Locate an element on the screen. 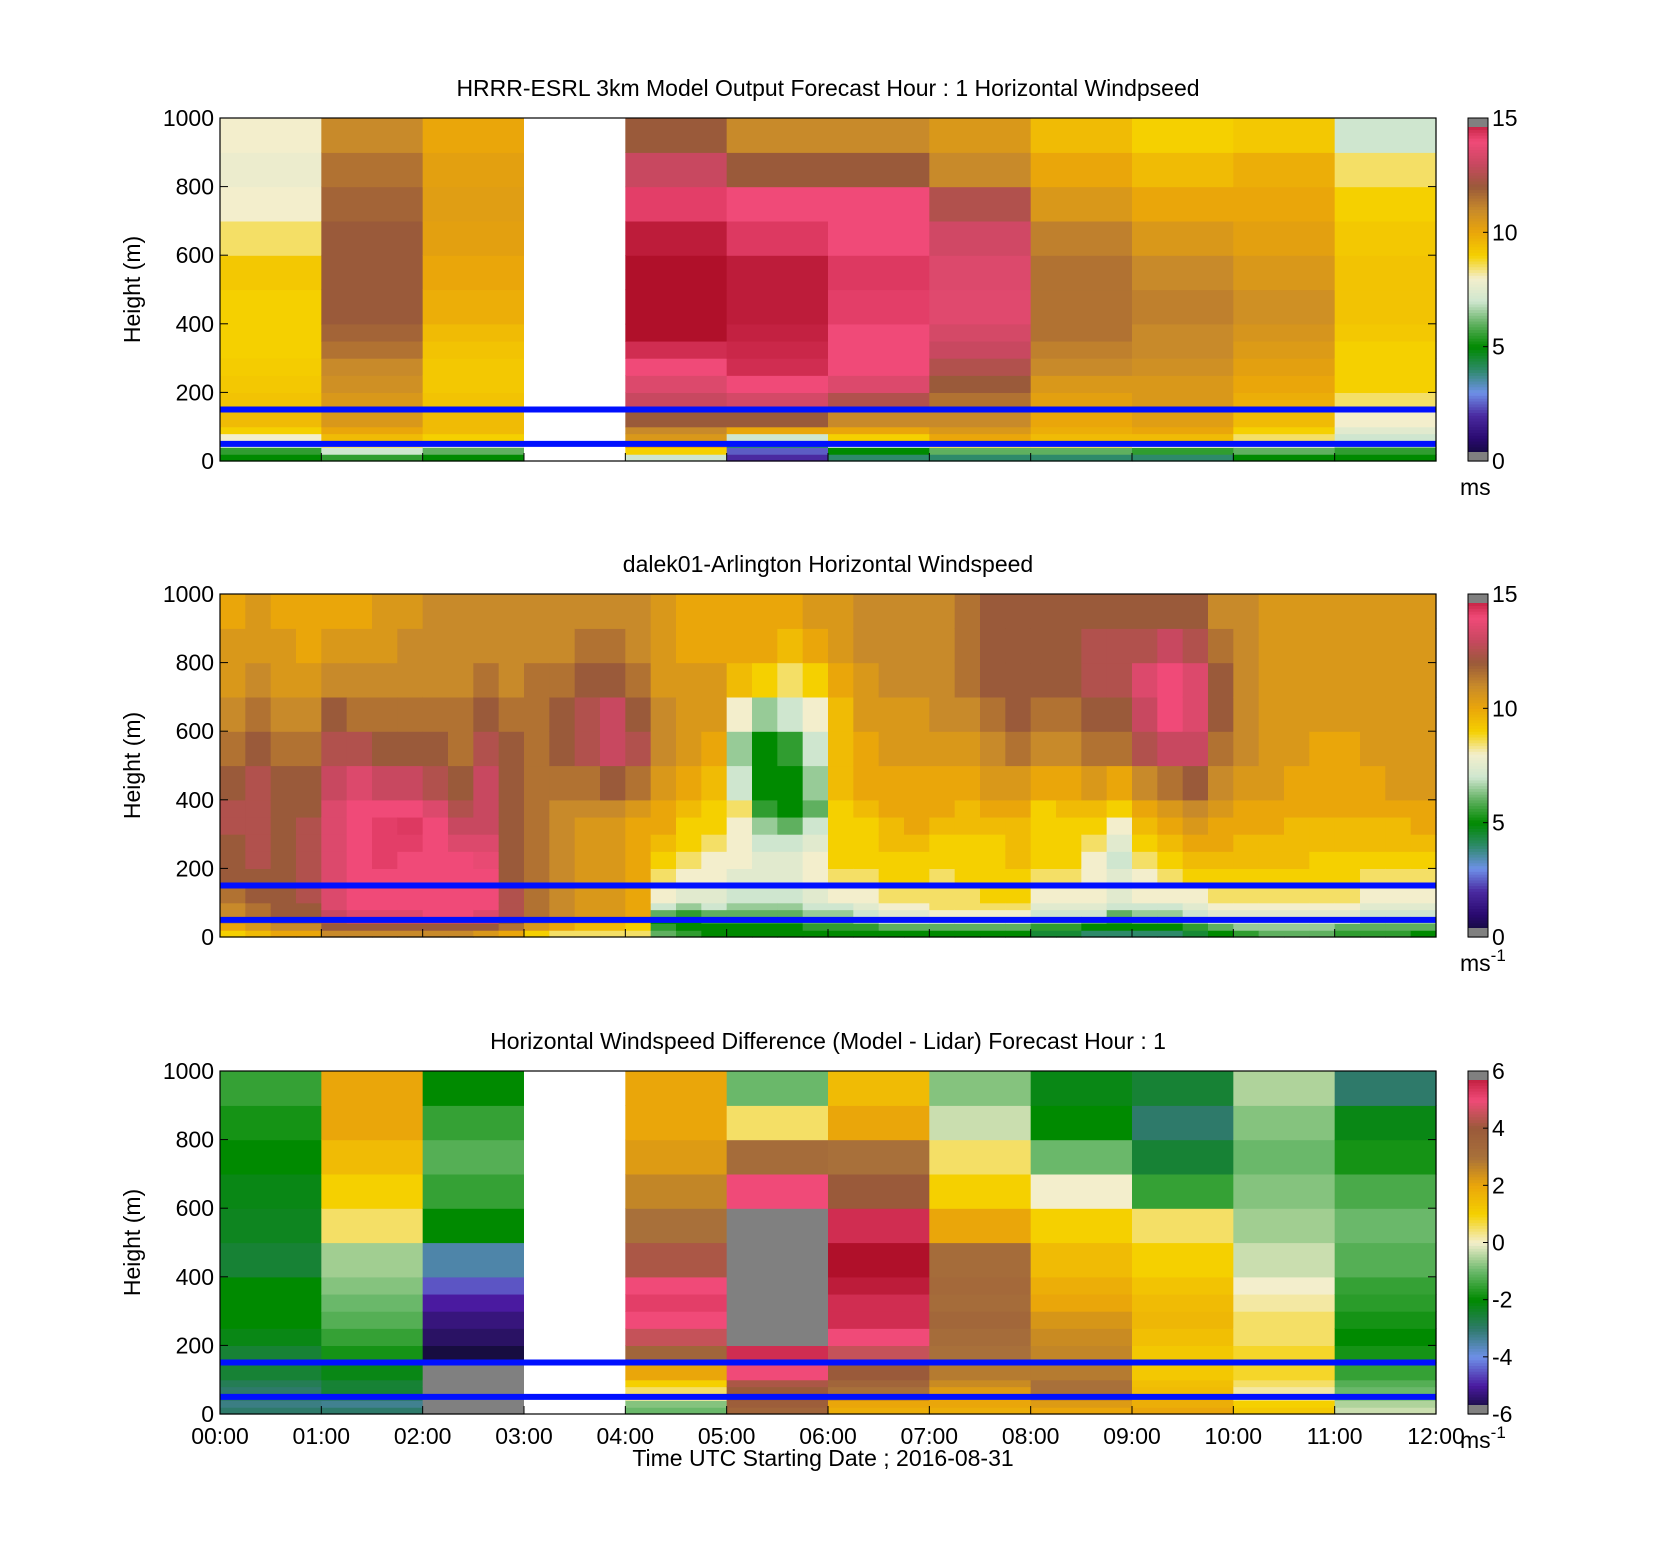 Image resolution: width=1680 pixels, height=1561 pixels. y-tick-label: 1000 is located at coordinates (188, 118).